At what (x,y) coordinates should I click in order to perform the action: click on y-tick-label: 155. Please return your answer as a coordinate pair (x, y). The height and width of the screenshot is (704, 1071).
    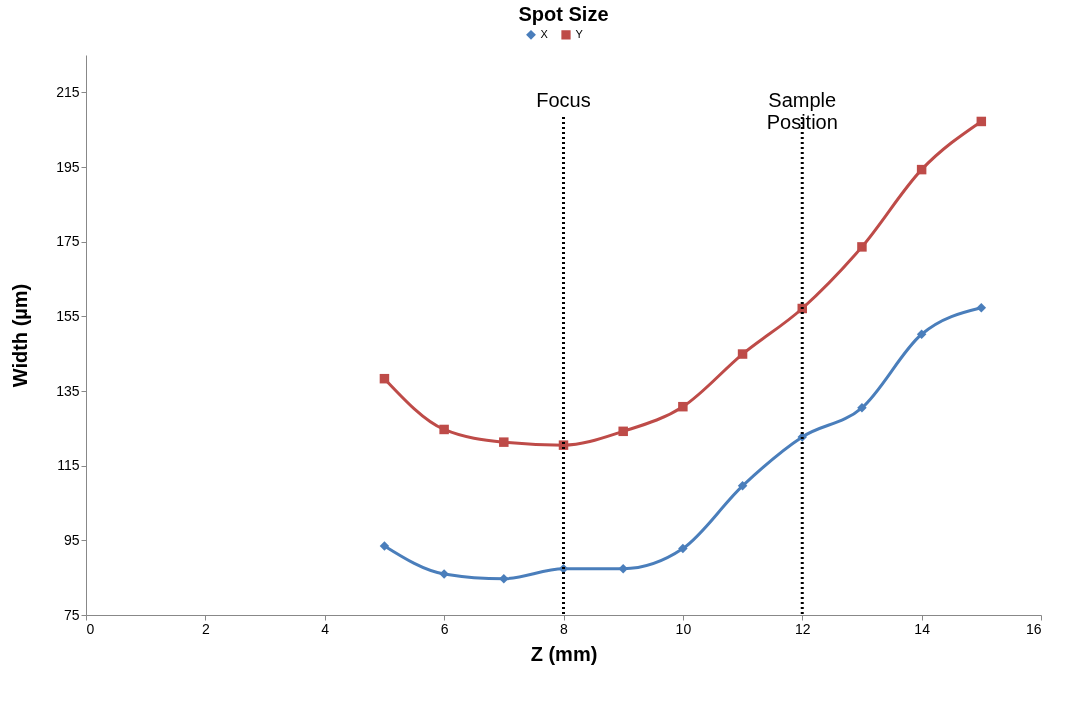
    Looking at the image, I should click on (68, 315).